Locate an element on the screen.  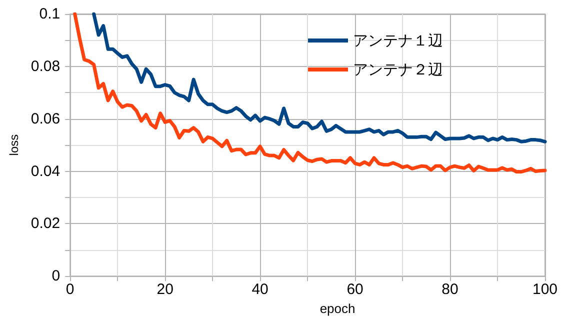
x-tick-label: 60 is located at coordinates (355, 289).